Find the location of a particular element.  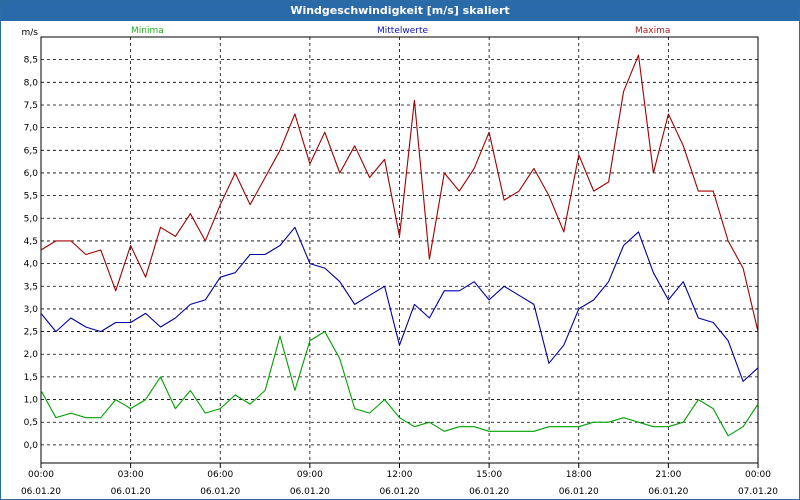

legend-mittelwerte: Mittelwerte is located at coordinates (403, 31).